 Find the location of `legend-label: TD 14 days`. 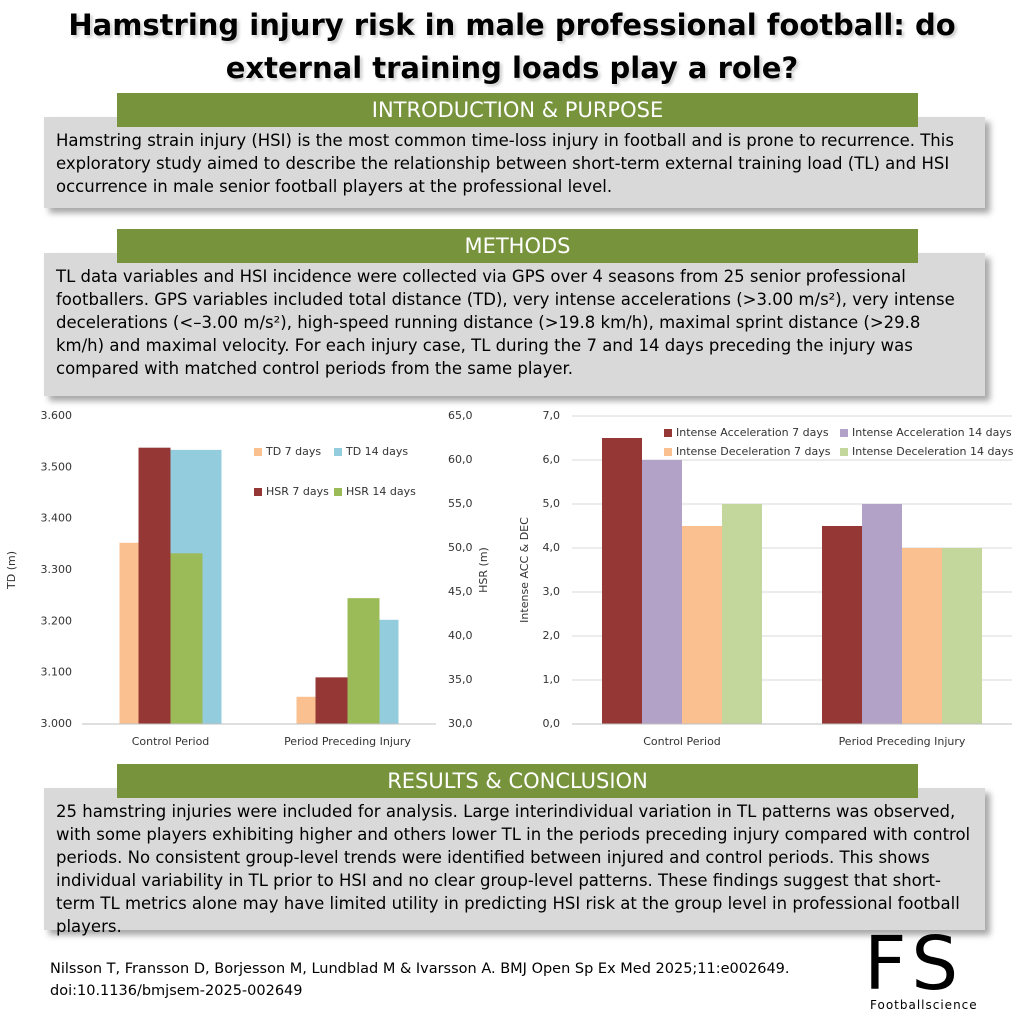

legend-label: TD 14 days is located at coordinates (376, 451).